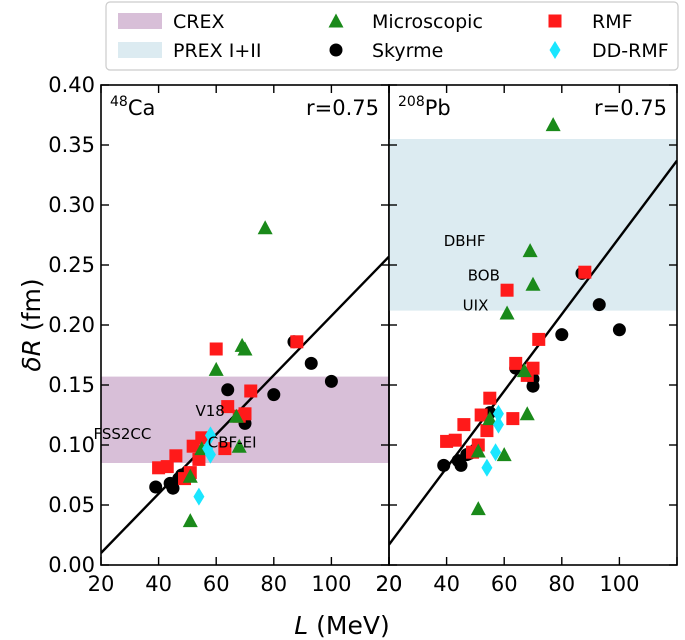 The image size is (685, 640). What do you see at coordinates (630, 108) in the screenshot?
I see `panel-correlation-label: r=0.75` at bounding box center [630, 108].